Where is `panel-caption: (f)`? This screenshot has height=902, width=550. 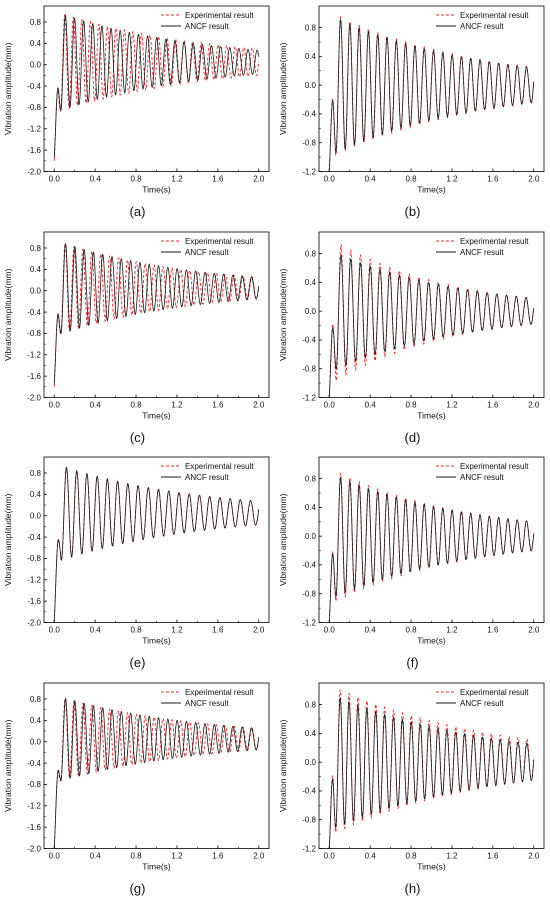
panel-caption: (f) is located at coordinates (412, 662).